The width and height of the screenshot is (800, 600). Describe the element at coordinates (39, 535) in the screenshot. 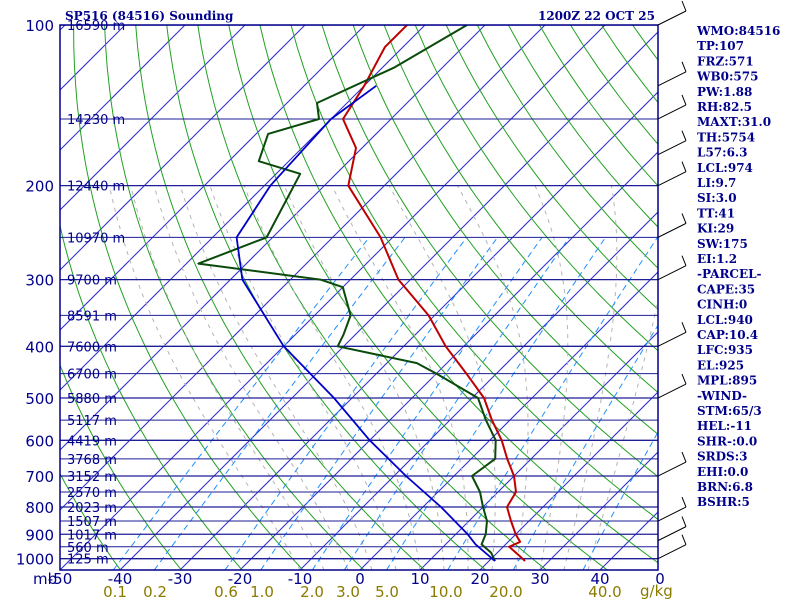

I see `pressure-tick-label: 900` at that location.